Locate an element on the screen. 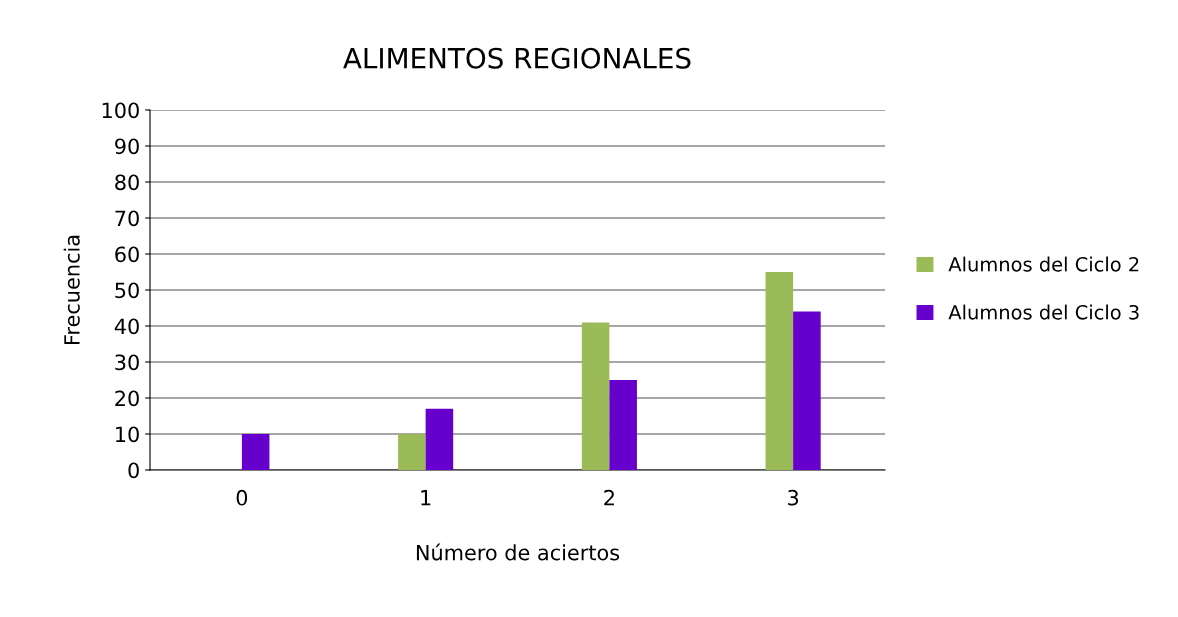 This screenshot has height=617, width=1178. y-tick-label: 40 is located at coordinates (126, 326).